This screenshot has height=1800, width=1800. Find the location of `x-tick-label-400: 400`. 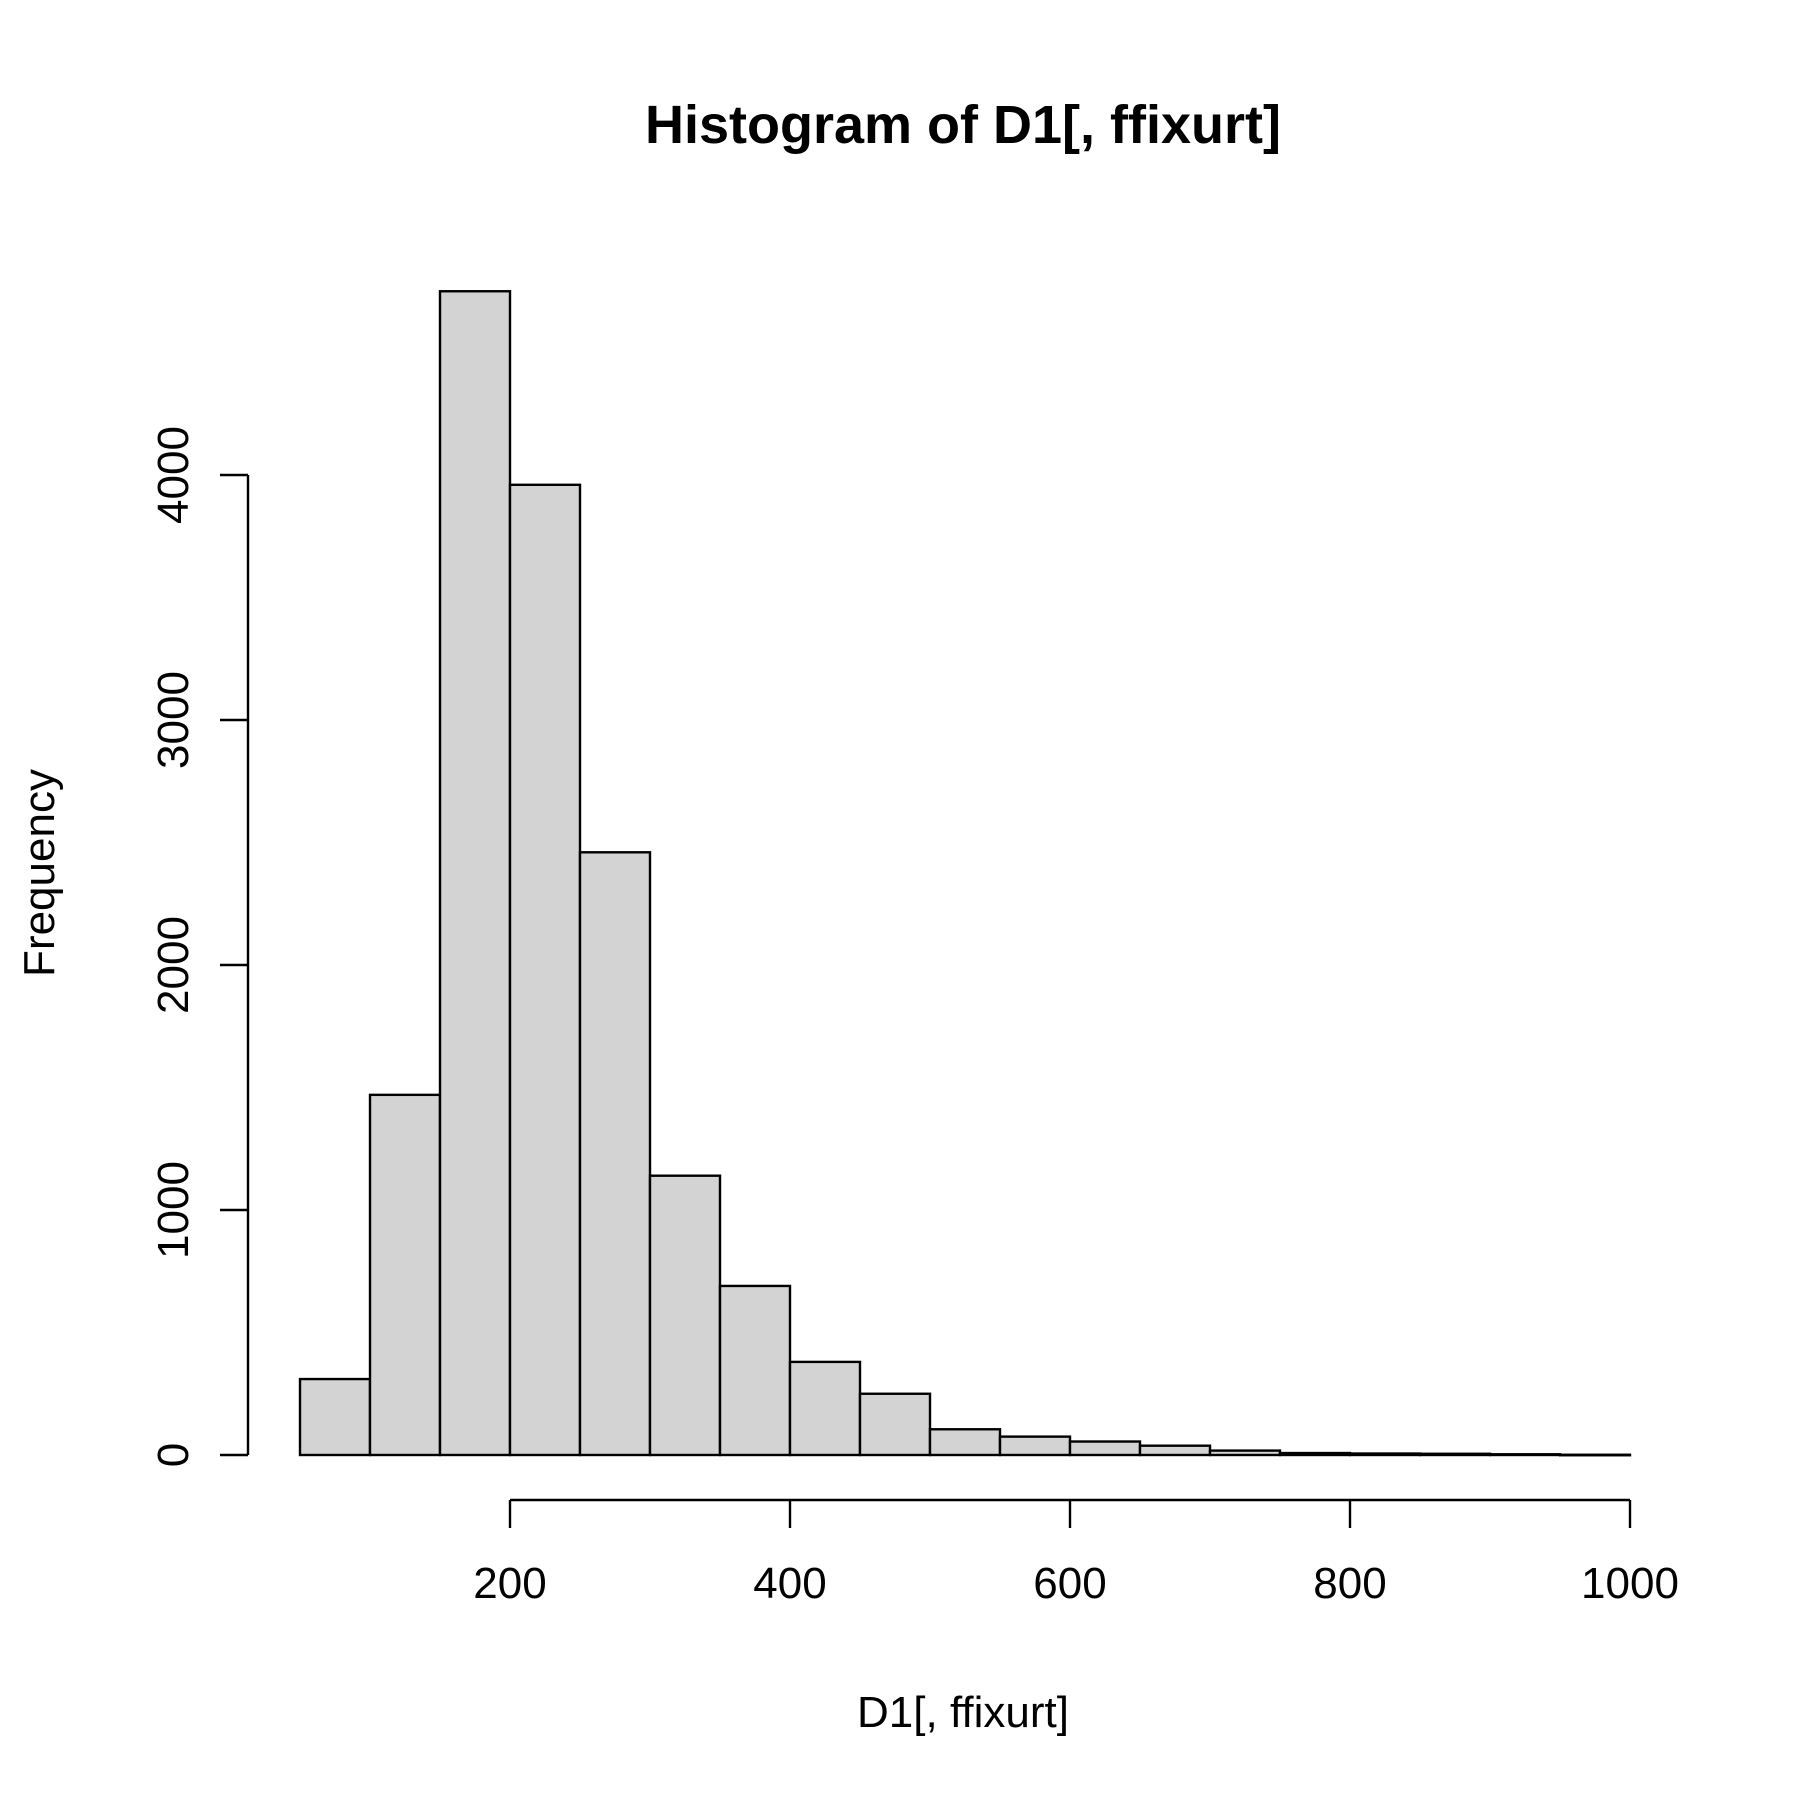

x-tick-label-400: 400 is located at coordinates (789, 1583).